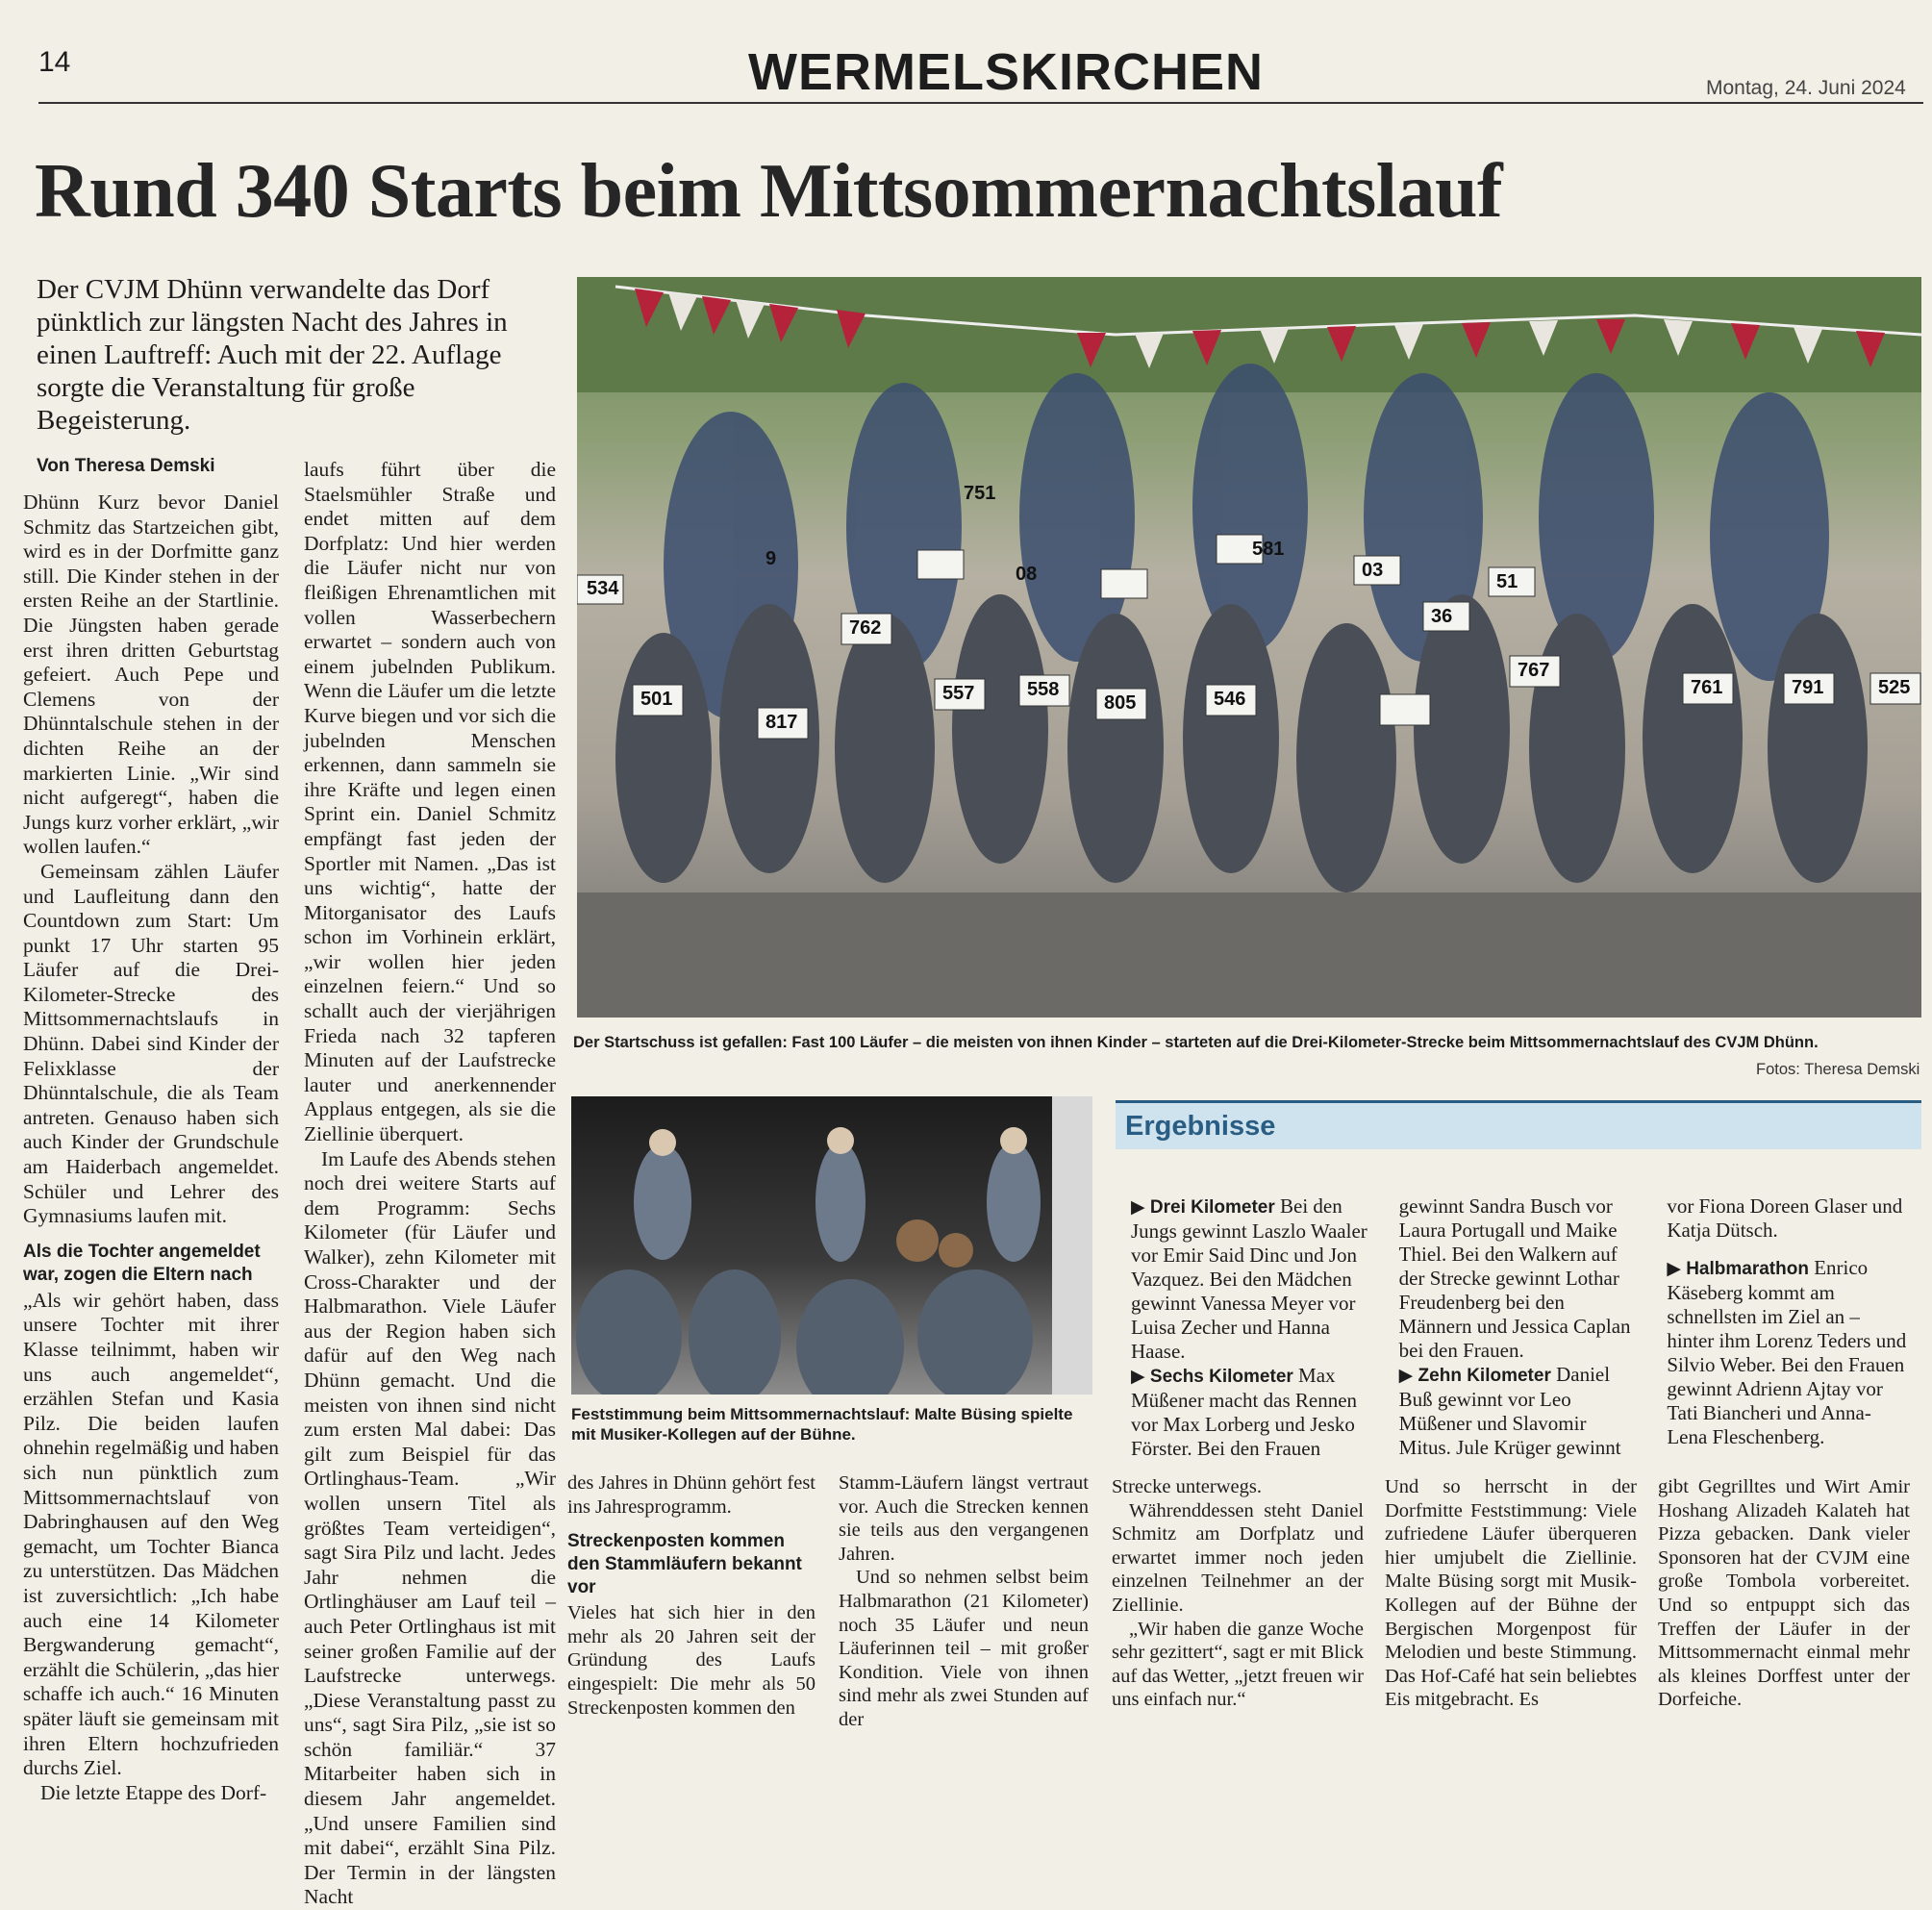 The height and width of the screenshot is (1910, 1932). I want to click on bib-number: 805, so click(1120, 703).